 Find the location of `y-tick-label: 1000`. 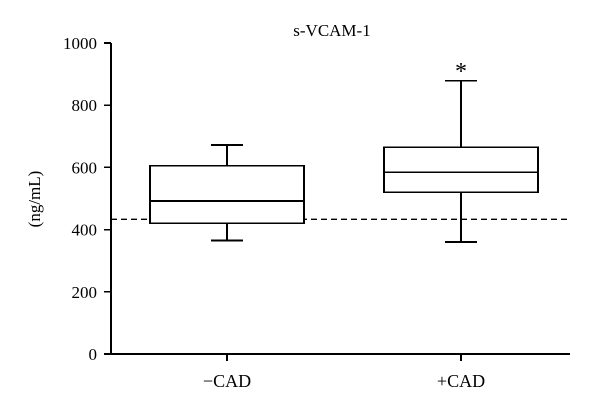

y-tick-label: 1000 is located at coordinates (80, 43).